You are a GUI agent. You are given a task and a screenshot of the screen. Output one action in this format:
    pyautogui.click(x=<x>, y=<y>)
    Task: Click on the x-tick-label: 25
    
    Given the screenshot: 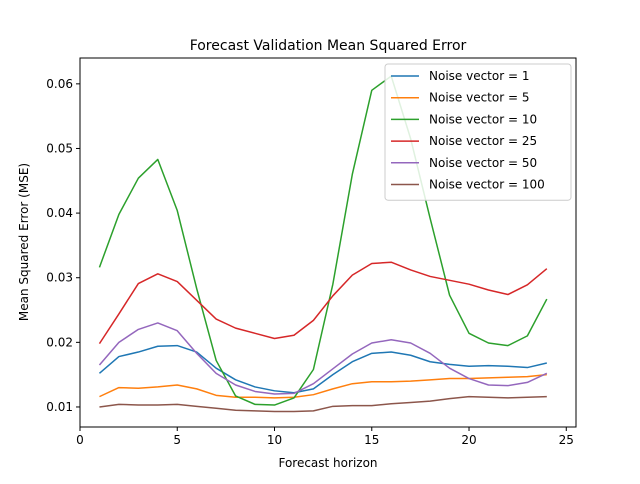 What is the action you would take?
    pyautogui.click(x=566, y=440)
    